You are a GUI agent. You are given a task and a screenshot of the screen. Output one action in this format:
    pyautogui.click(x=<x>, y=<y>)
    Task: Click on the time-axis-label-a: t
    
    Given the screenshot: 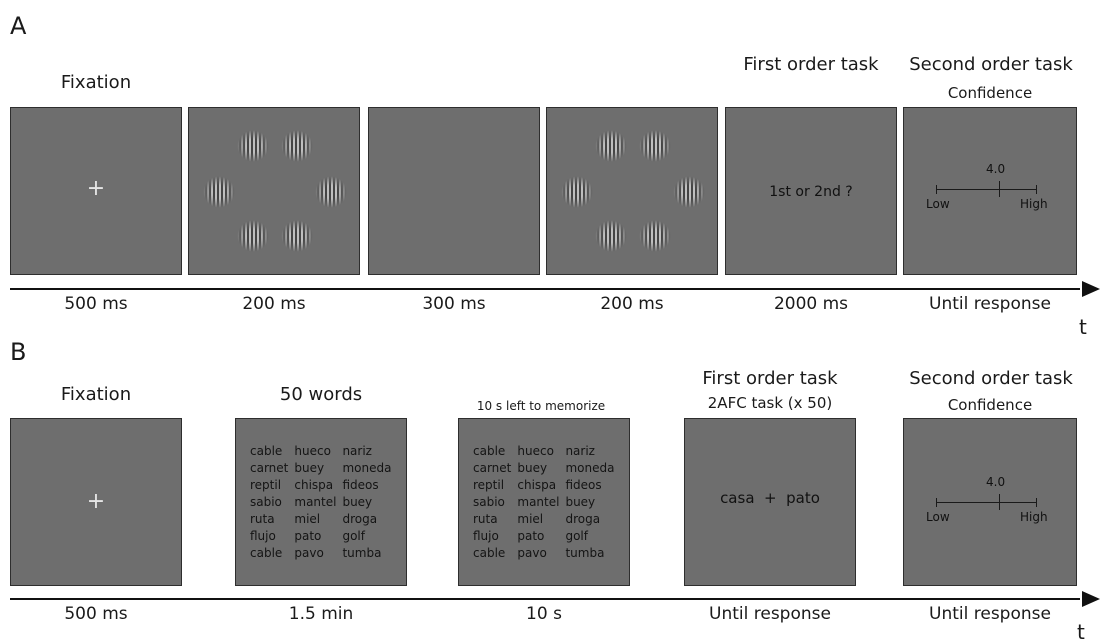 What is the action you would take?
    pyautogui.click(x=1083, y=327)
    